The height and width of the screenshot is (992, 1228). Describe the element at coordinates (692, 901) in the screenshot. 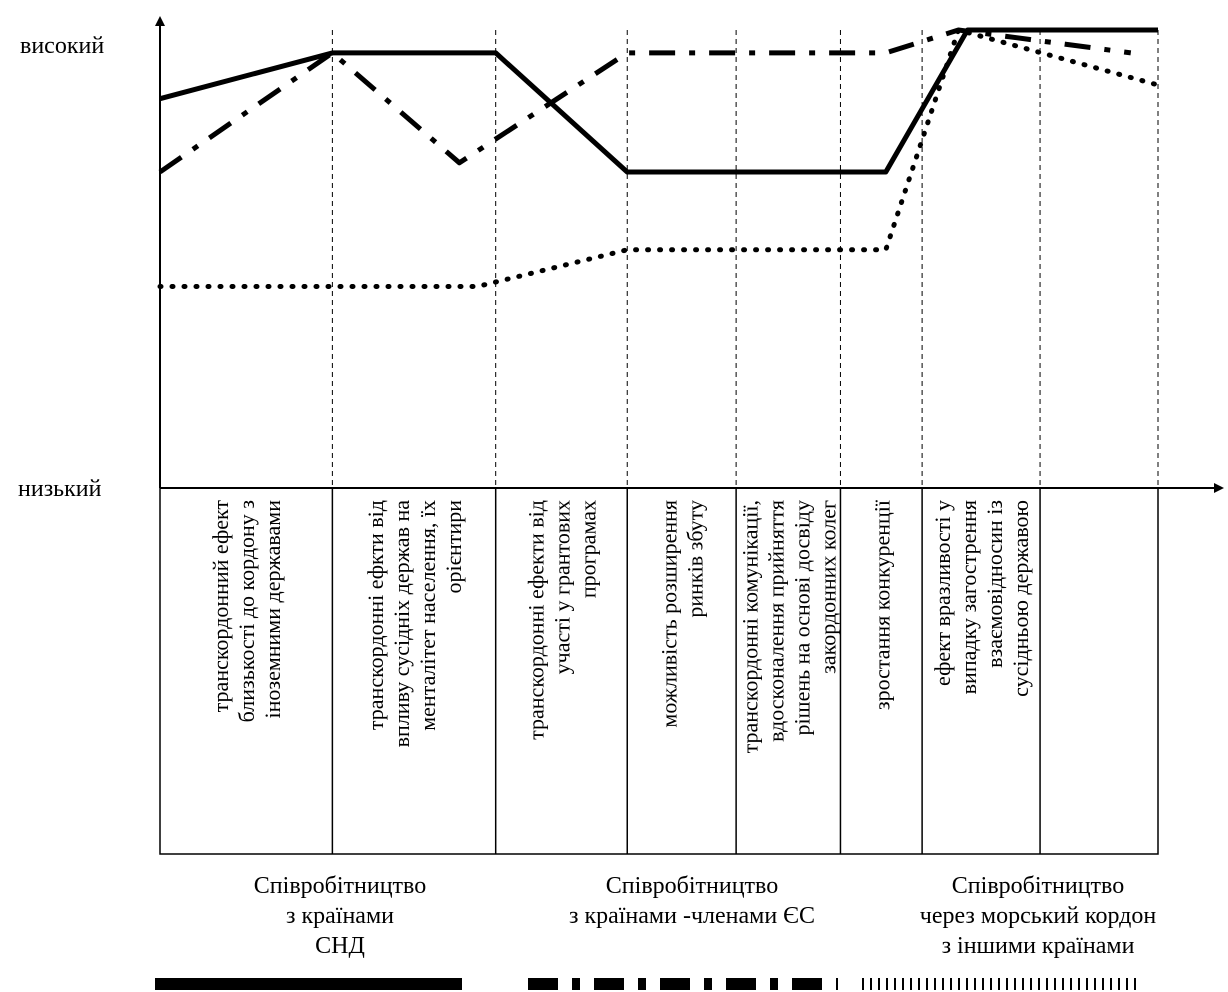

I see `group-label-1: Співробітництво з країнами -членами ЄС` at that location.